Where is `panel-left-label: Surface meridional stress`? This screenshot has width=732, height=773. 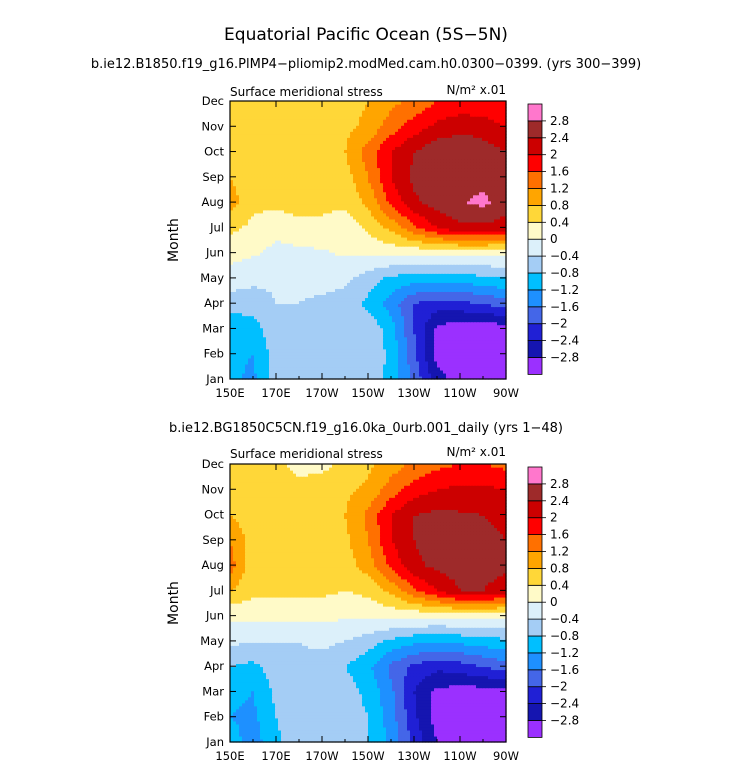 panel-left-label: Surface meridional stress is located at coordinates (306, 92).